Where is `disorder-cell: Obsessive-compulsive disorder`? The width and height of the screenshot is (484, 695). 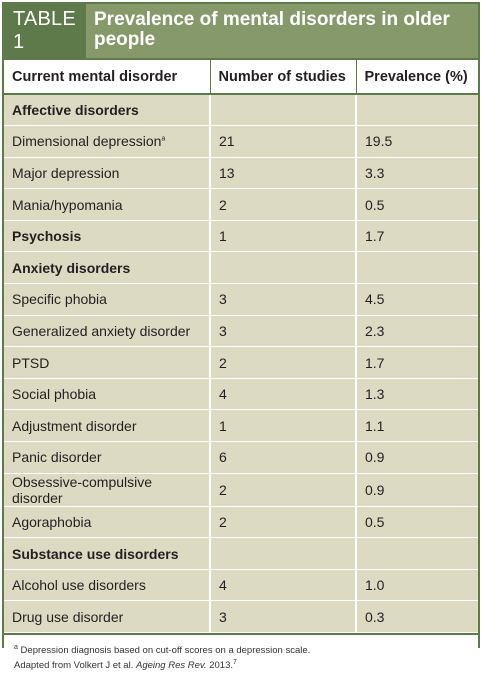 disorder-cell: Obsessive-compulsive disorder is located at coordinates (107, 490).